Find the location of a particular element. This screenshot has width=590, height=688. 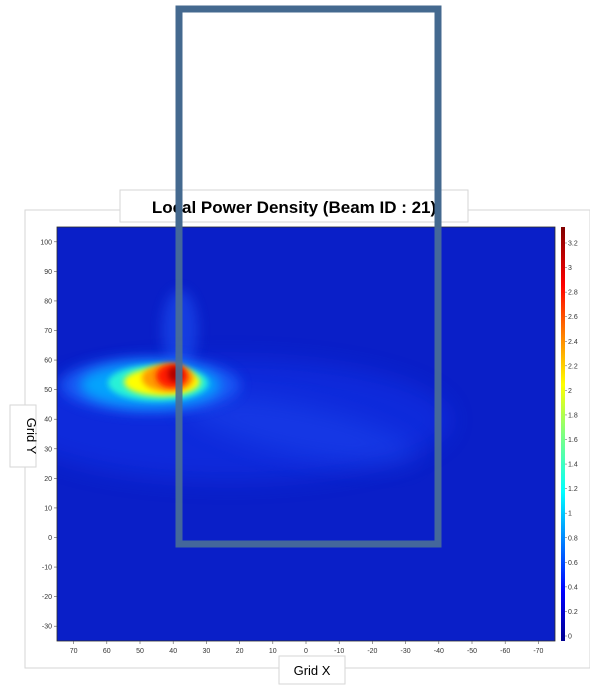

y-tick-label: 40 is located at coordinates (48, 420).